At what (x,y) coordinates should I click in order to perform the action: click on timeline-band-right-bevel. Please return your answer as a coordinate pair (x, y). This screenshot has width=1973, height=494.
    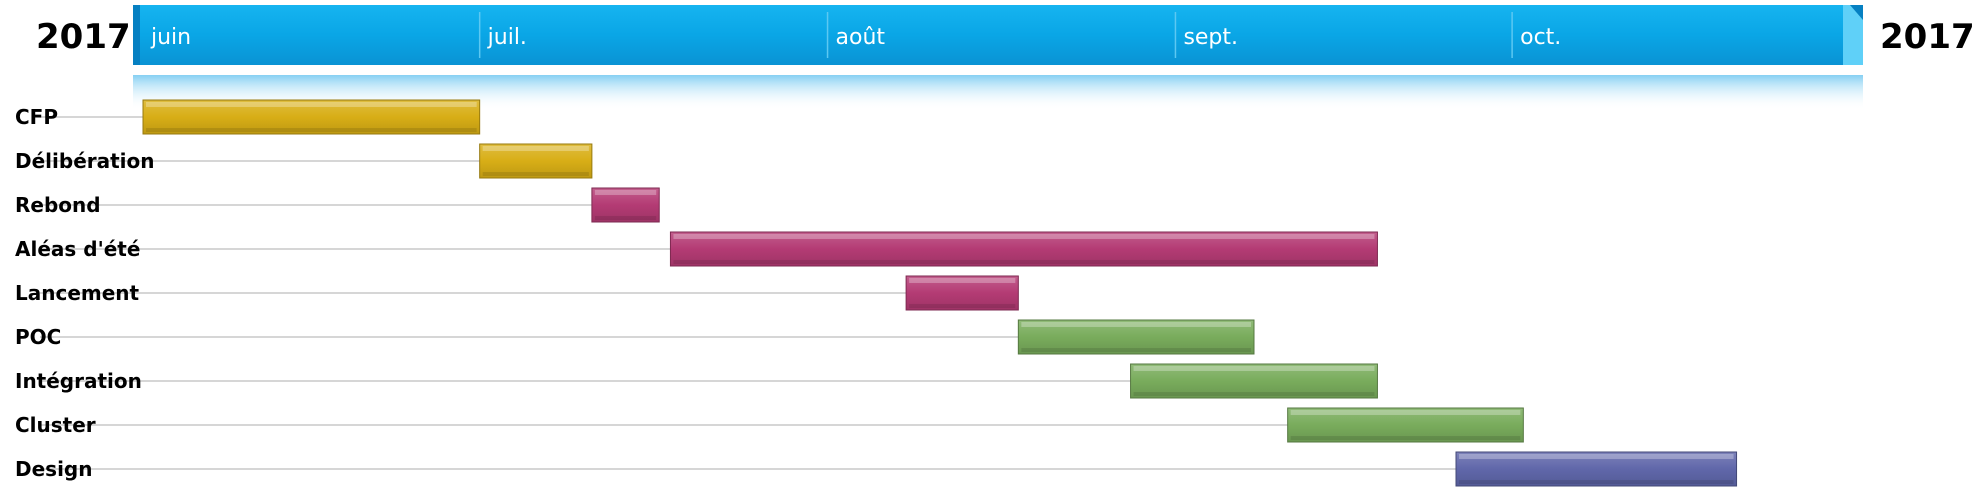
    Looking at the image, I should click on (1853, 35).